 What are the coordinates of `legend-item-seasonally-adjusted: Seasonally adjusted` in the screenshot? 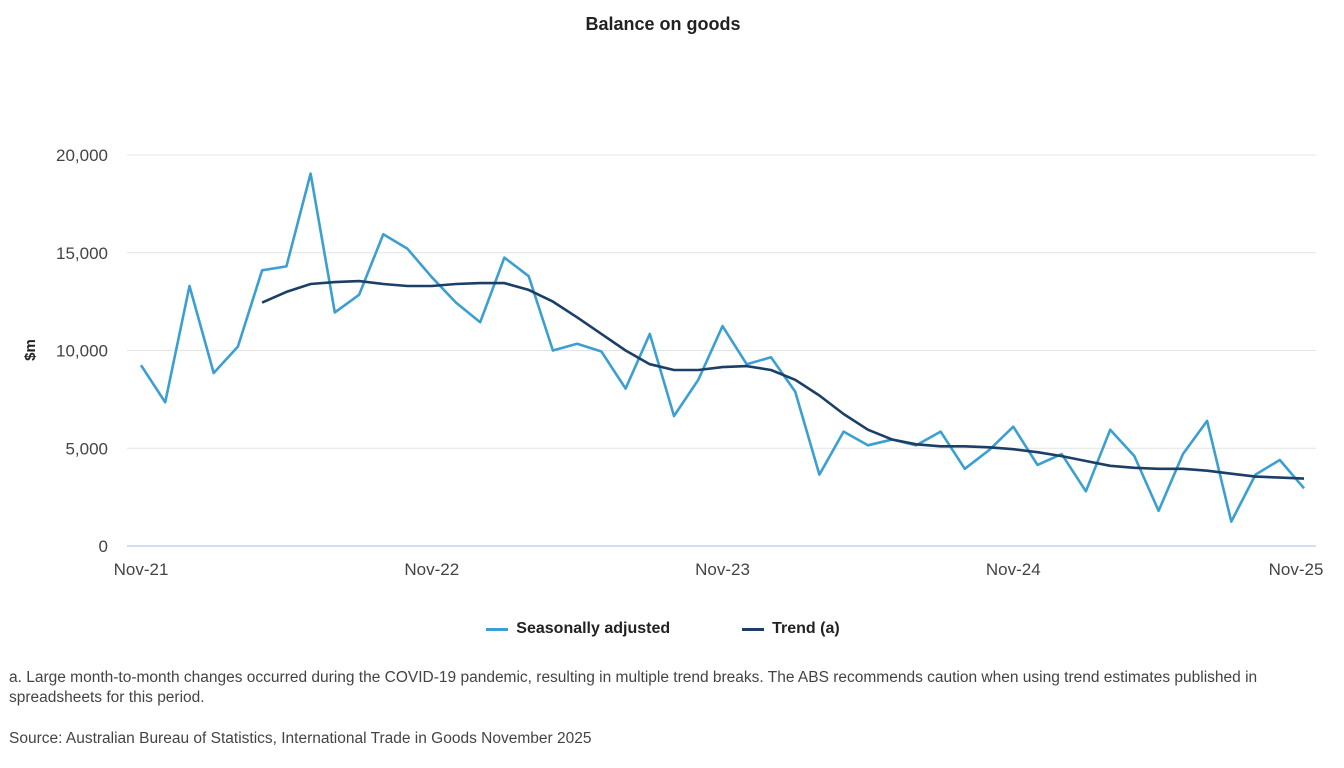 It's located at (578, 629).